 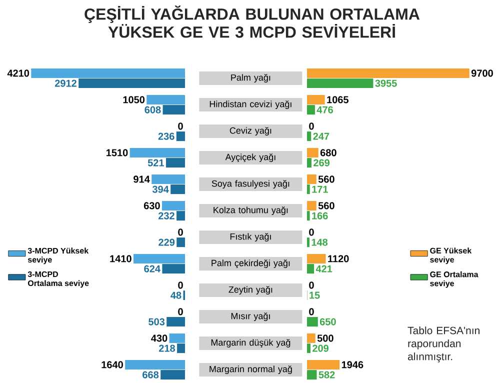 What do you see at coordinates (58, 279) in the screenshot?
I see `legend-label: 3-MCPD Ortalama seviye` at bounding box center [58, 279].